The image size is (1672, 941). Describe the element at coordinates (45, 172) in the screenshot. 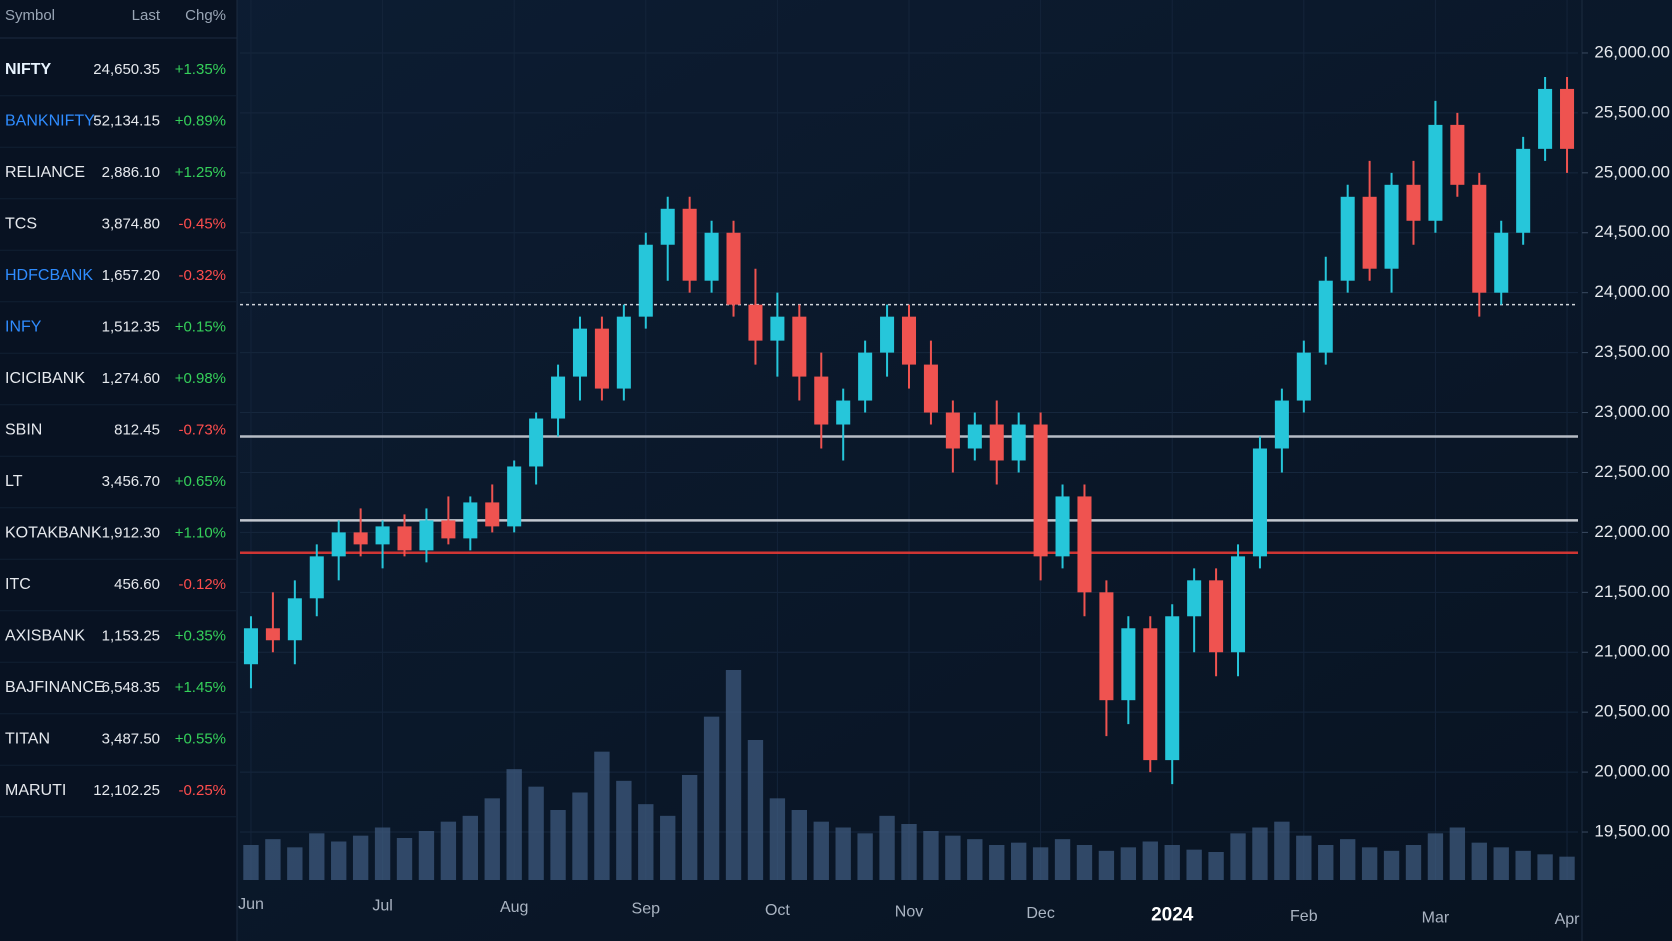

I see `symbol: RELIANCE` at that location.